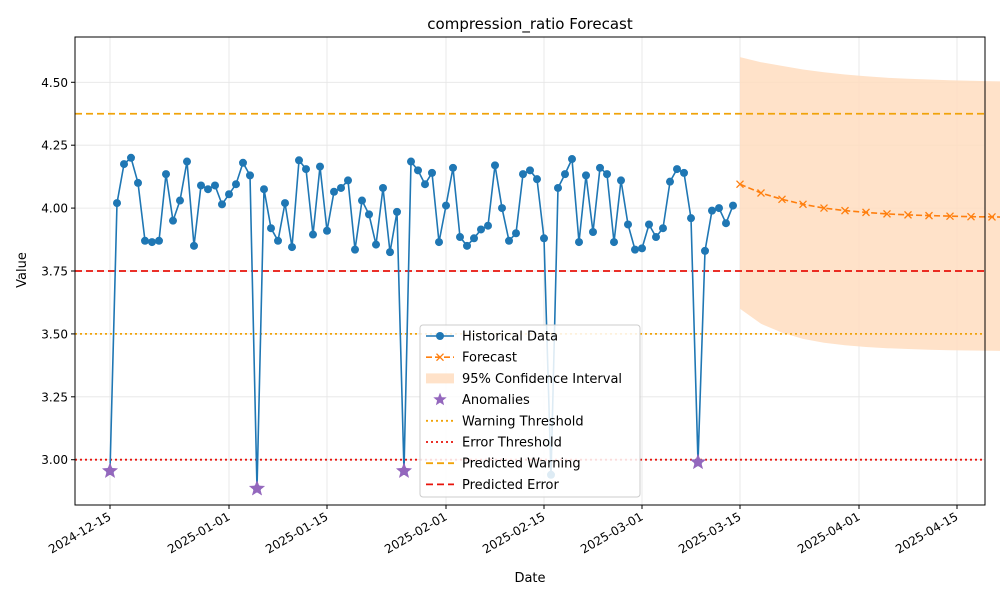 The image size is (1000, 604). What do you see at coordinates (512, 443) in the screenshot?
I see `legend-entry-label: Error Threshold` at bounding box center [512, 443].